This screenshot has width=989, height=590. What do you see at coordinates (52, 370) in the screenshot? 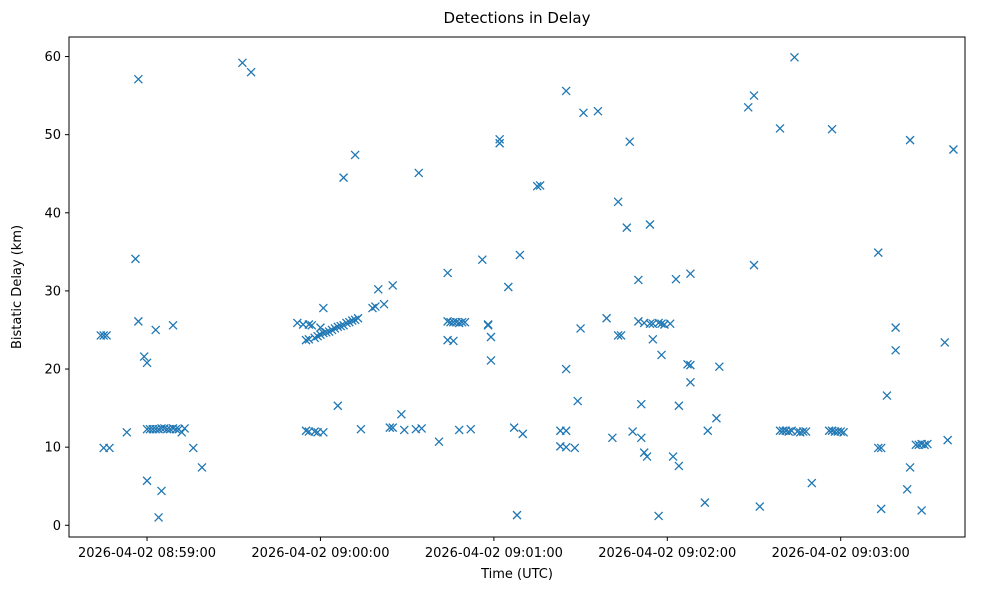
I see `y-tick-label: 20` at bounding box center [52, 370].